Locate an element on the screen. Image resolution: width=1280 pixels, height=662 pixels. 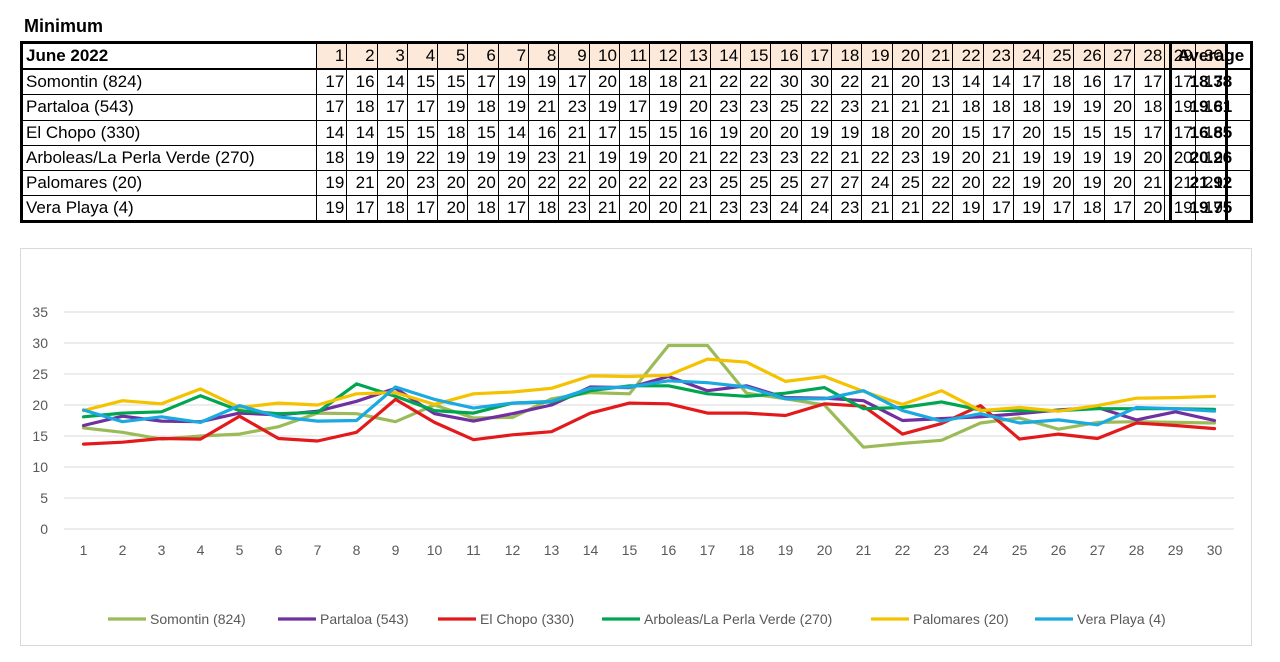
legend-label: Vera Playa (4) is located at coordinates (1121, 619).